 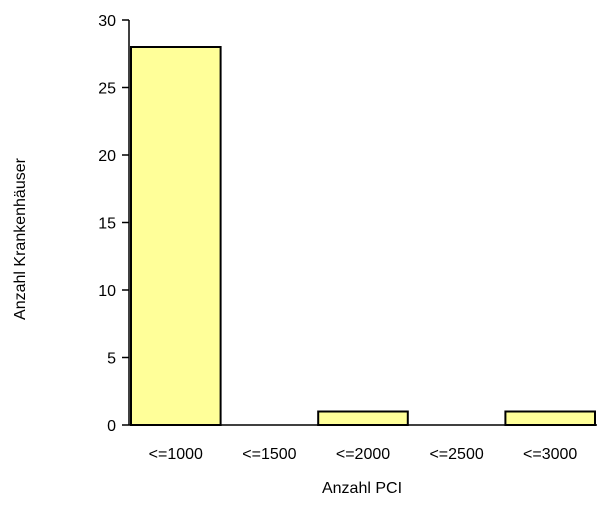 I want to click on x-tick-labels-group: <=1000 <=1500 <=2000 <=2500 <=3000, so click(x=363, y=454).